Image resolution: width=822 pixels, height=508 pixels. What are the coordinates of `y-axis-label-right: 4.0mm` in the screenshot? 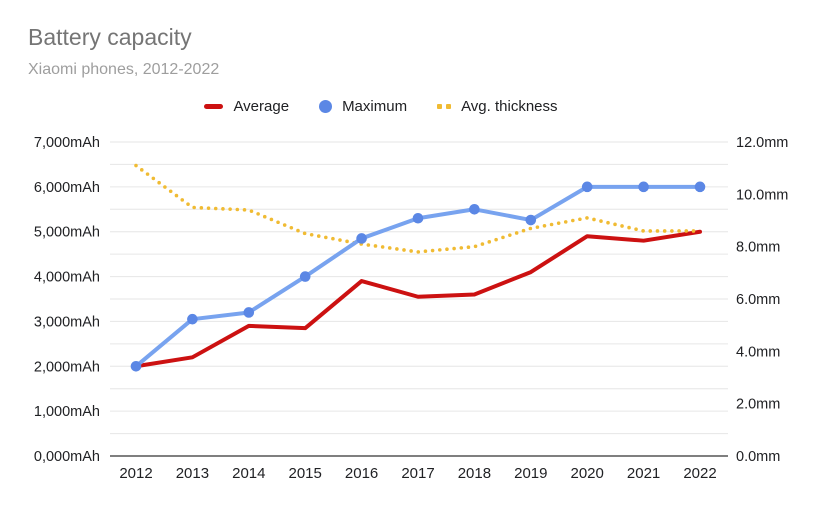 It's located at (758, 352).